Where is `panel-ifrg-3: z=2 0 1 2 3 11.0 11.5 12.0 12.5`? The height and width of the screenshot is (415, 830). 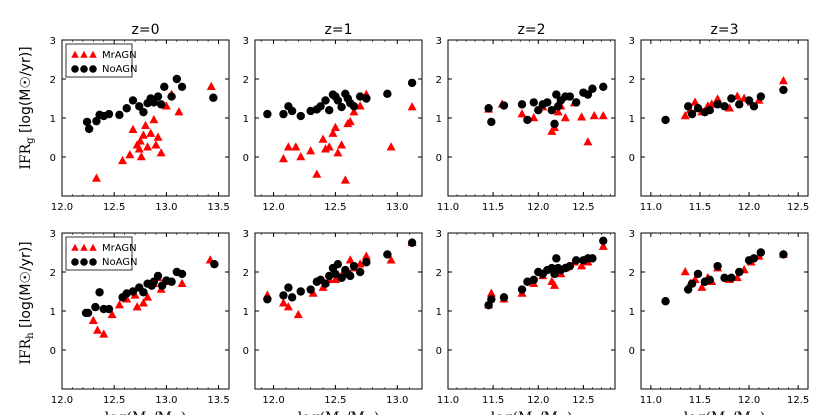 panel-ifrg-3: z=2 0 1 2 3 11.0 11.5 12.0 12.5 is located at coordinates (526, 117).